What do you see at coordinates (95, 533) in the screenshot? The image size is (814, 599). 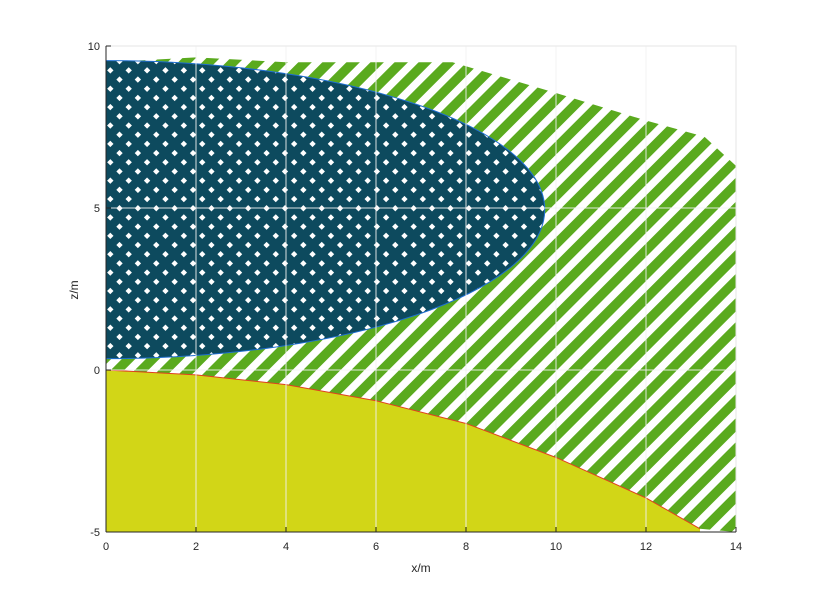 I see `y-tick-label: -5` at bounding box center [95, 533].